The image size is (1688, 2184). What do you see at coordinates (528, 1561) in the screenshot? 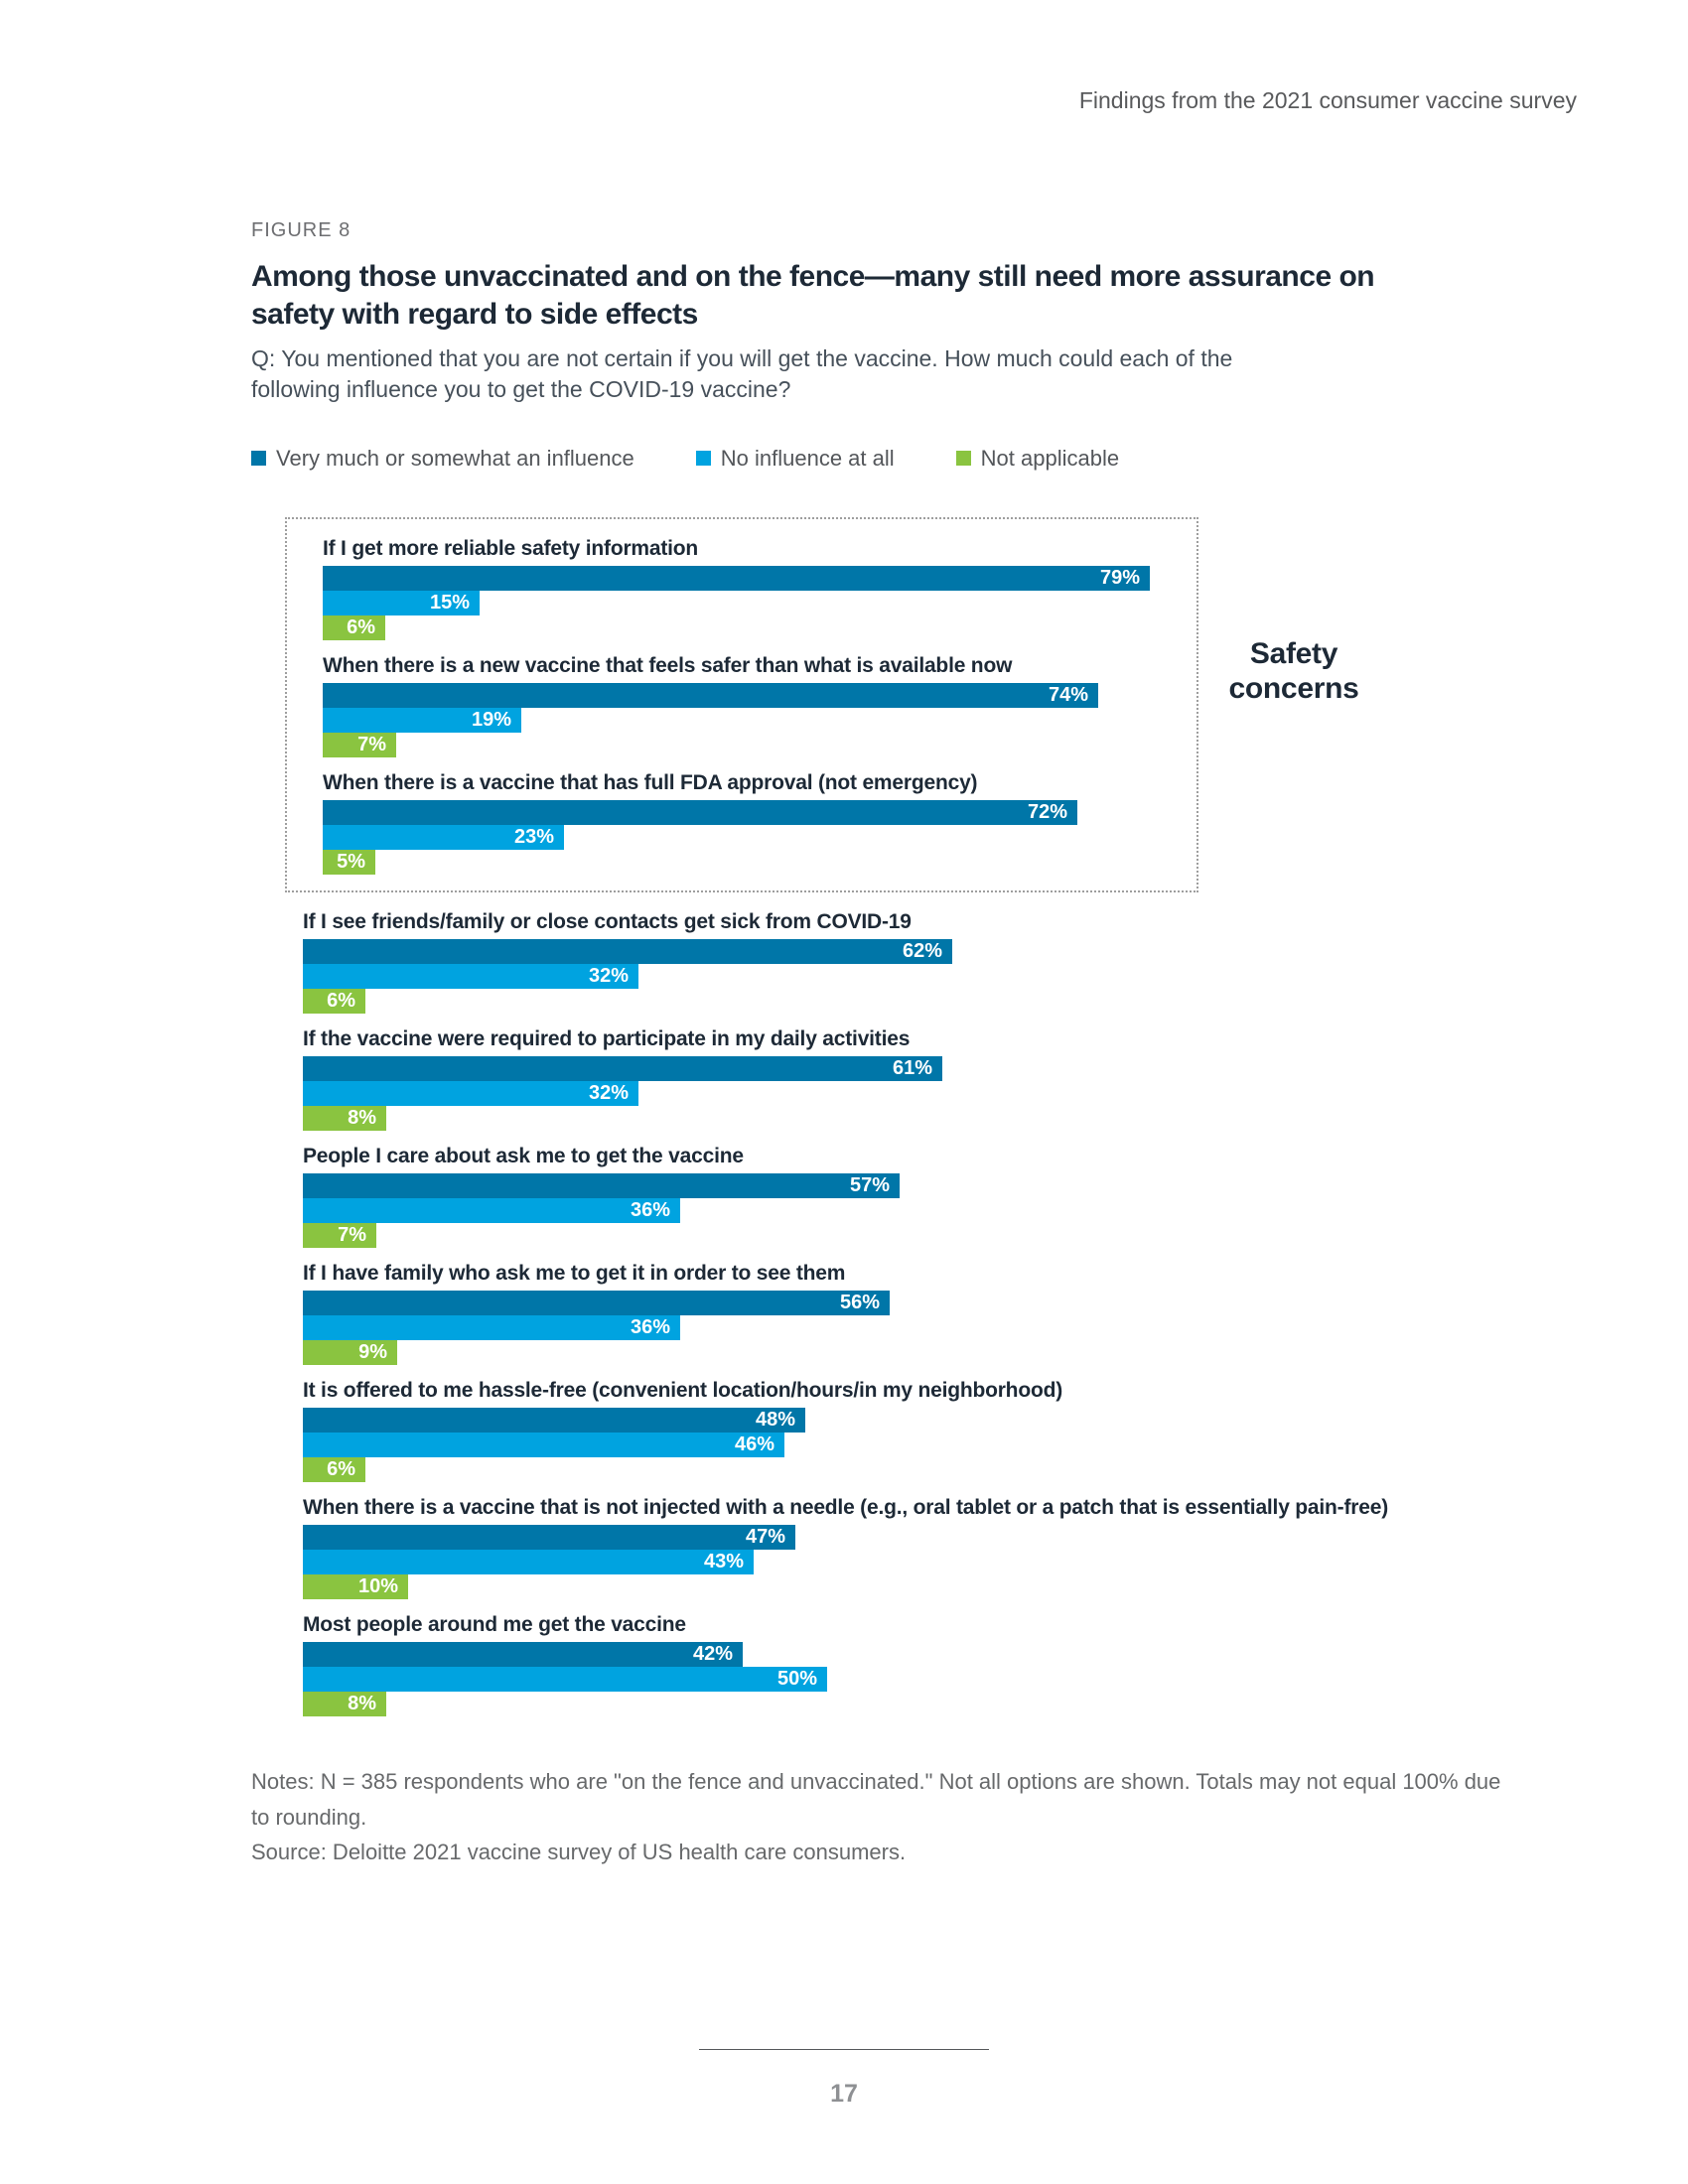
I see `bar-segment: 43%` at bounding box center [528, 1561].